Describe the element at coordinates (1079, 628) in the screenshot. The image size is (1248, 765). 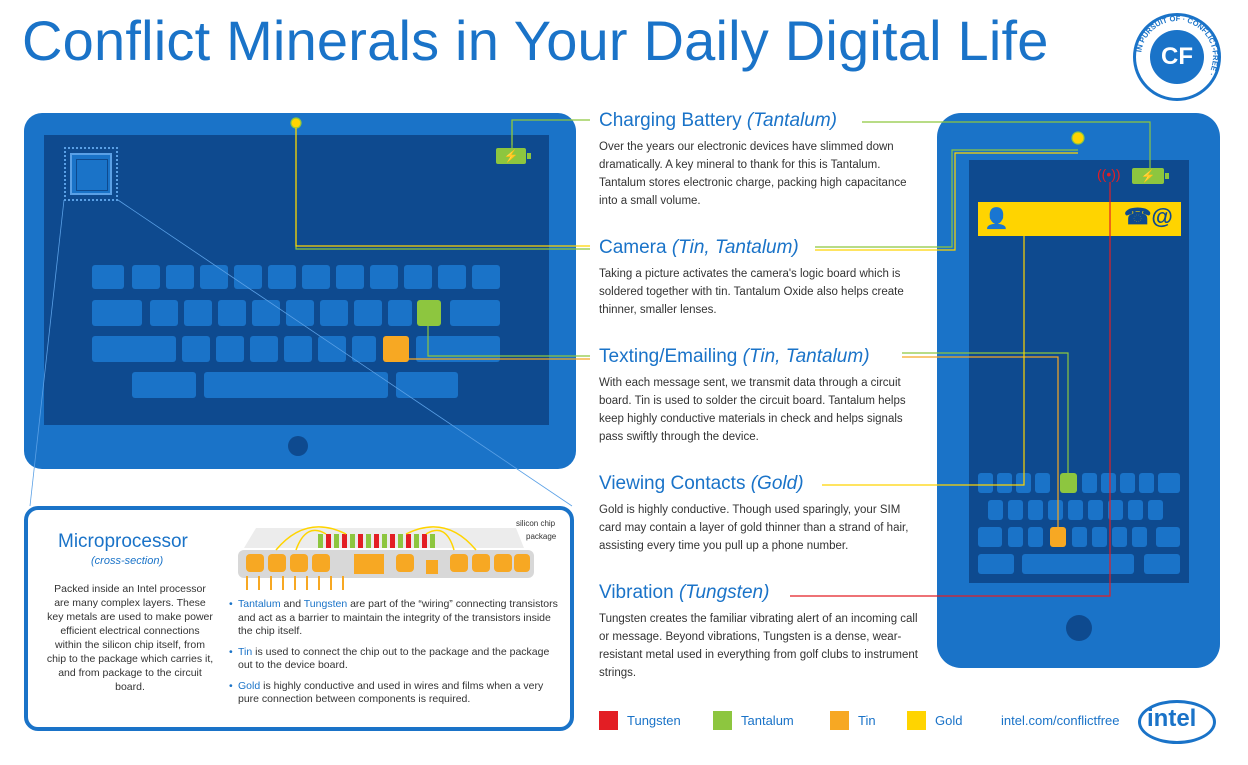
I see `phone-home-button` at that location.